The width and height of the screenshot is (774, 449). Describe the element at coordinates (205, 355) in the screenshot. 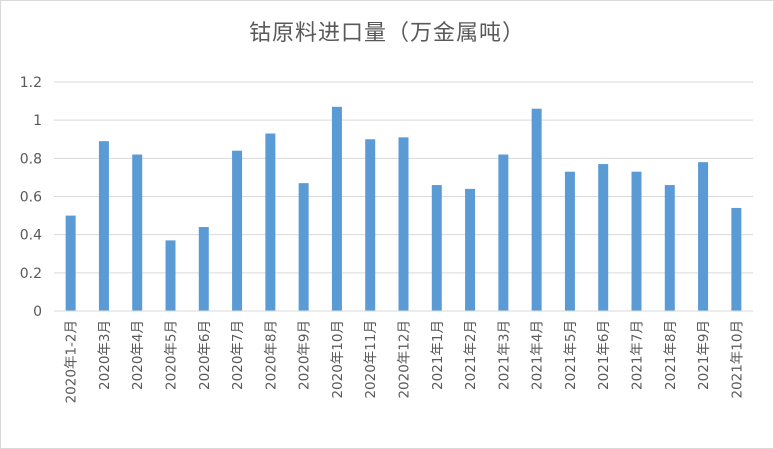

I see `x-tick-label: 2020年6月` at that location.